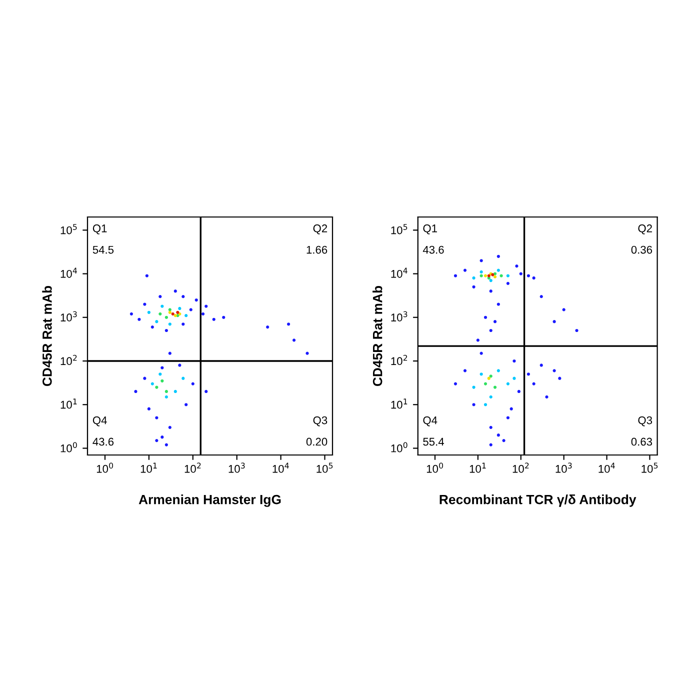 This screenshot has width=700, height=700. What do you see at coordinates (538, 500) in the screenshot?
I see `x-axis-title: Recombinant TCR γ/δ Antibody` at bounding box center [538, 500].